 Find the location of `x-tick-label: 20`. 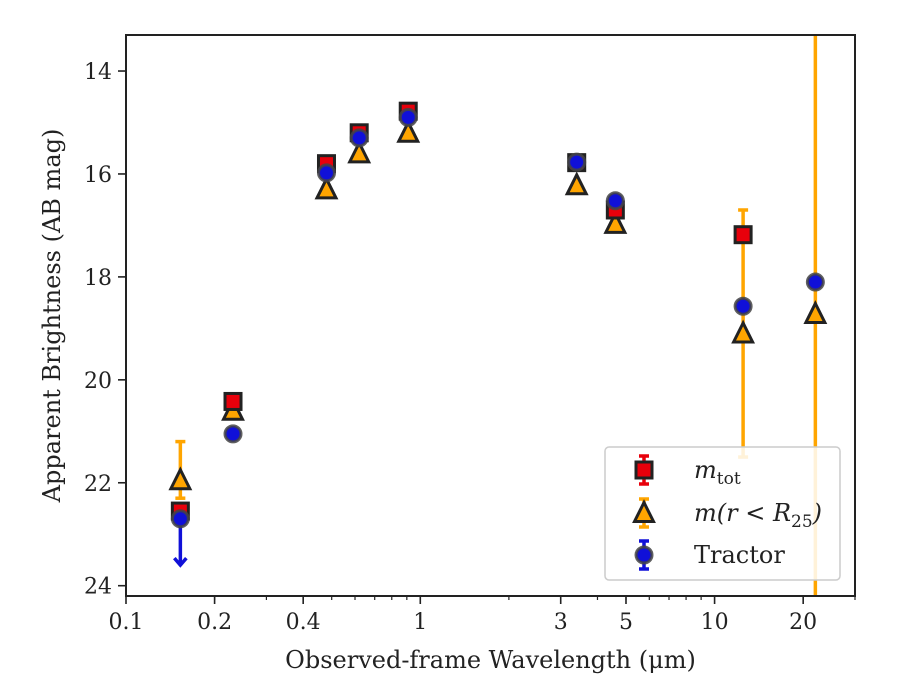

x-tick-label: 20 is located at coordinates (803, 622).